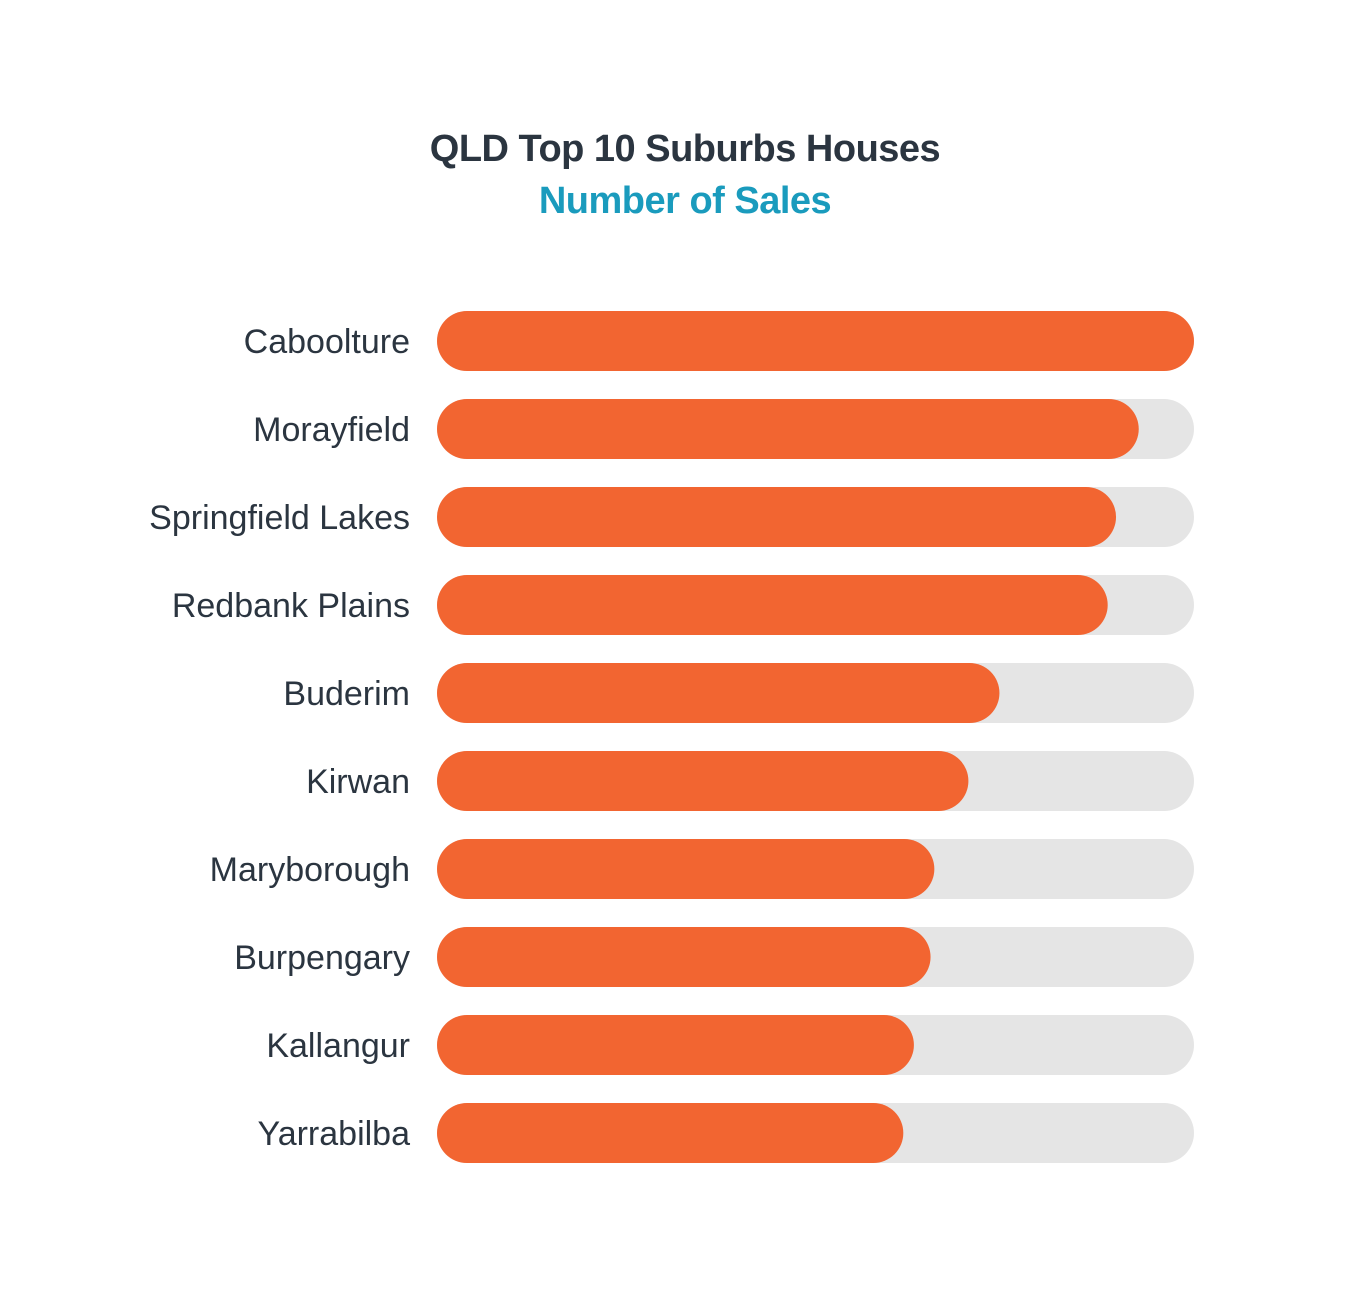  I want to click on bar-row: Yarrabilba, so click(726, 1133).